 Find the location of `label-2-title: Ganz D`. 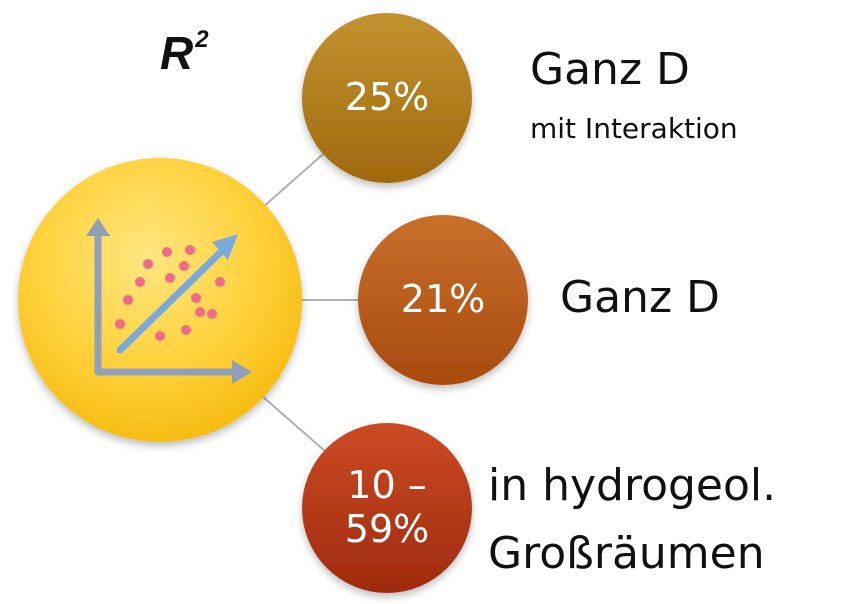

label-2-title: Ganz D is located at coordinates (640, 297).